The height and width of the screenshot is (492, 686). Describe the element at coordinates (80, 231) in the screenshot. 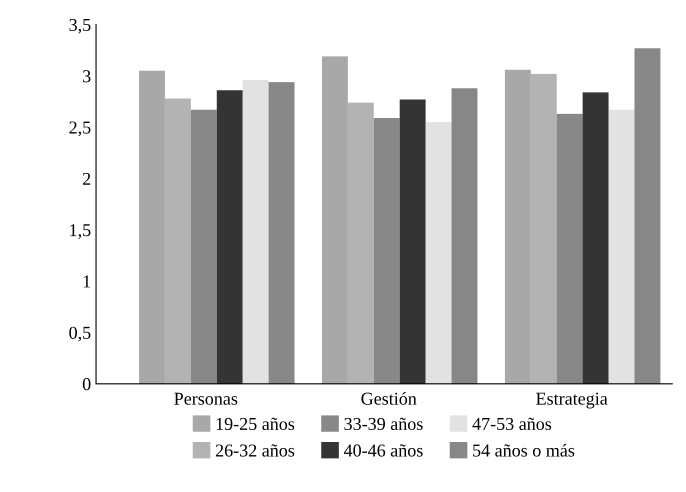

I see `y-tick-label: 1,5` at that location.